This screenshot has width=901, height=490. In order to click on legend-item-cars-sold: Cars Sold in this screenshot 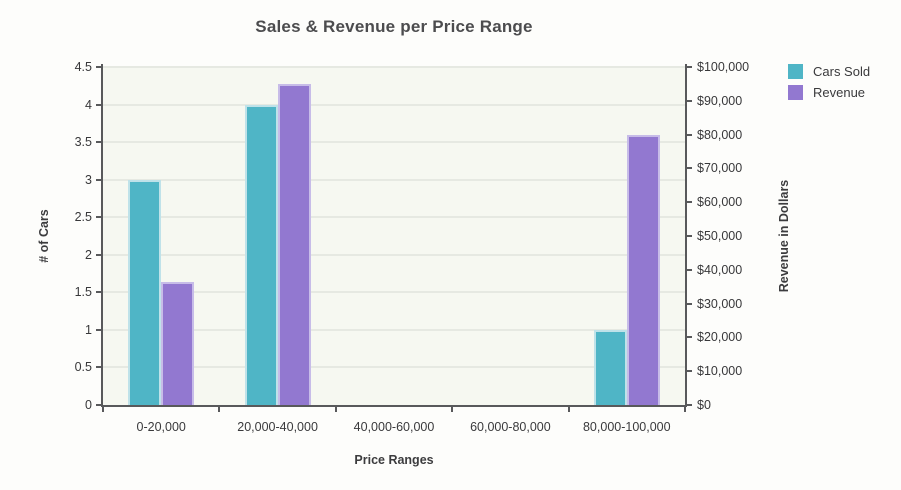, I will do `click(829, 71)`.